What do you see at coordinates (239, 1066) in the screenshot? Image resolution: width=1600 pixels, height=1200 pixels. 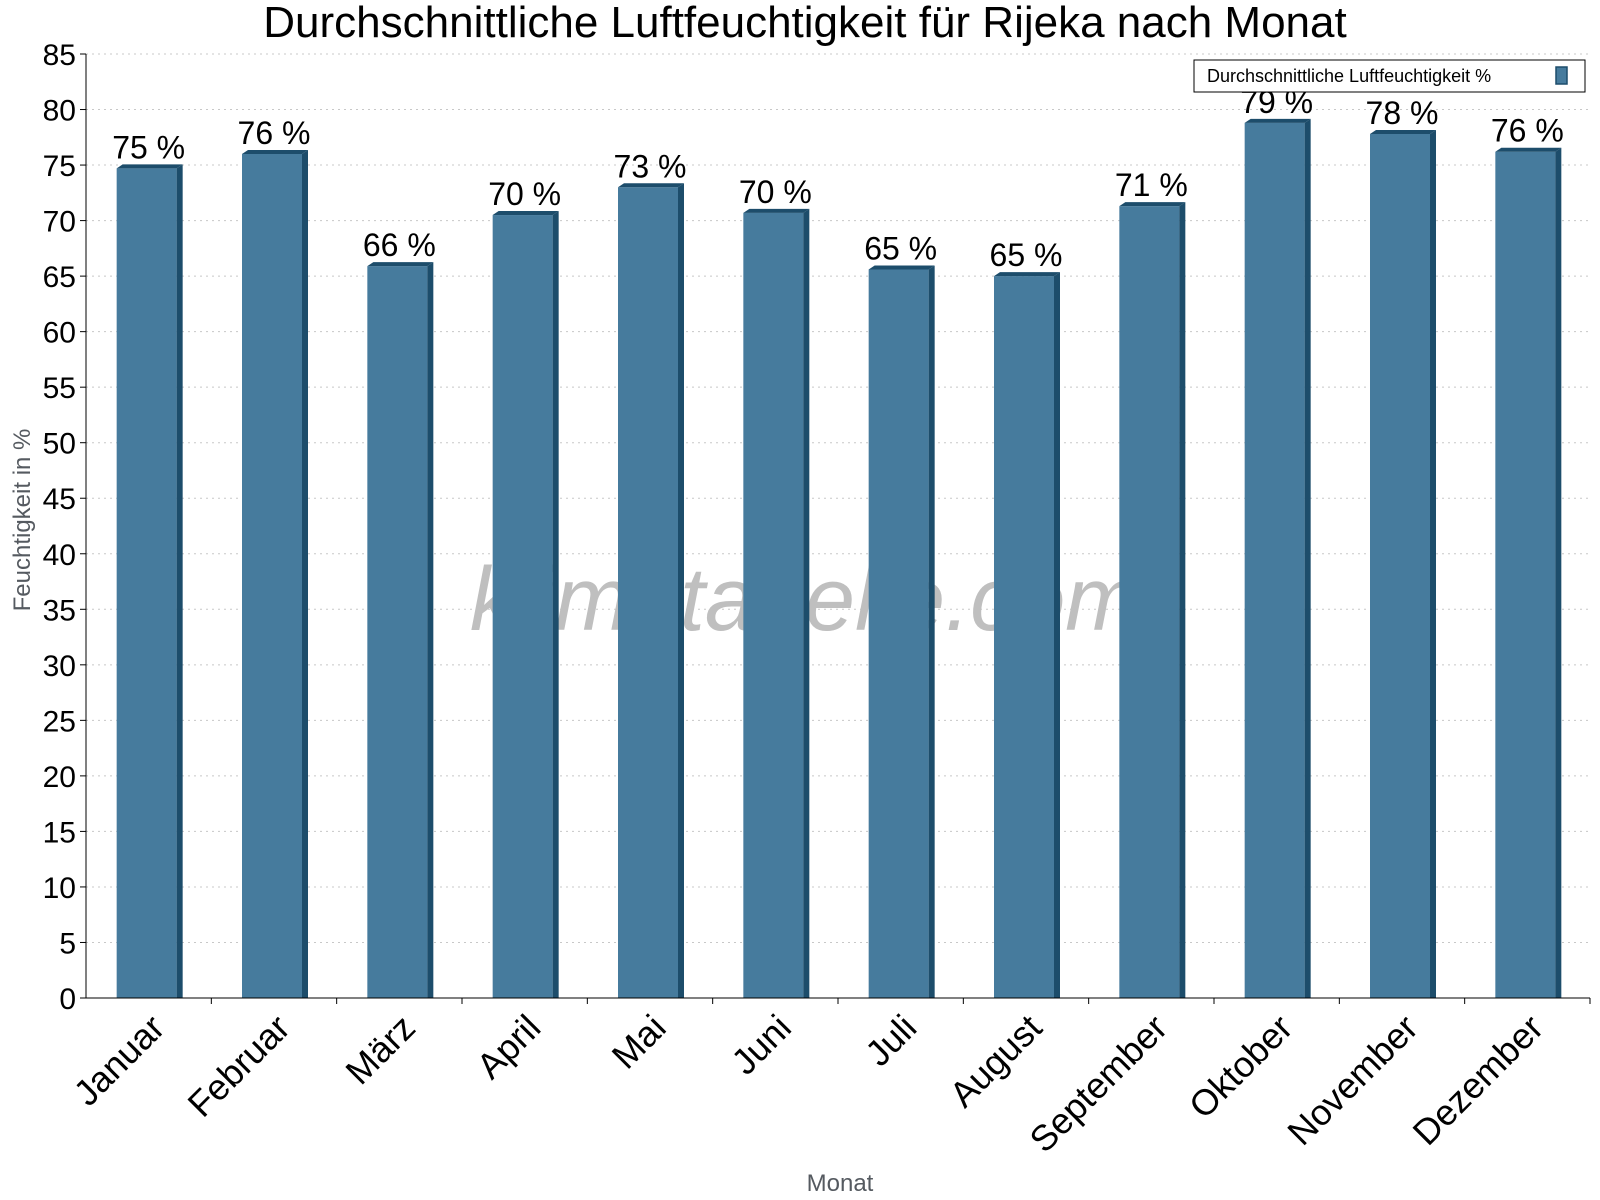 I see `x-tick-label: Februar` at bounding box center [239, 1066].